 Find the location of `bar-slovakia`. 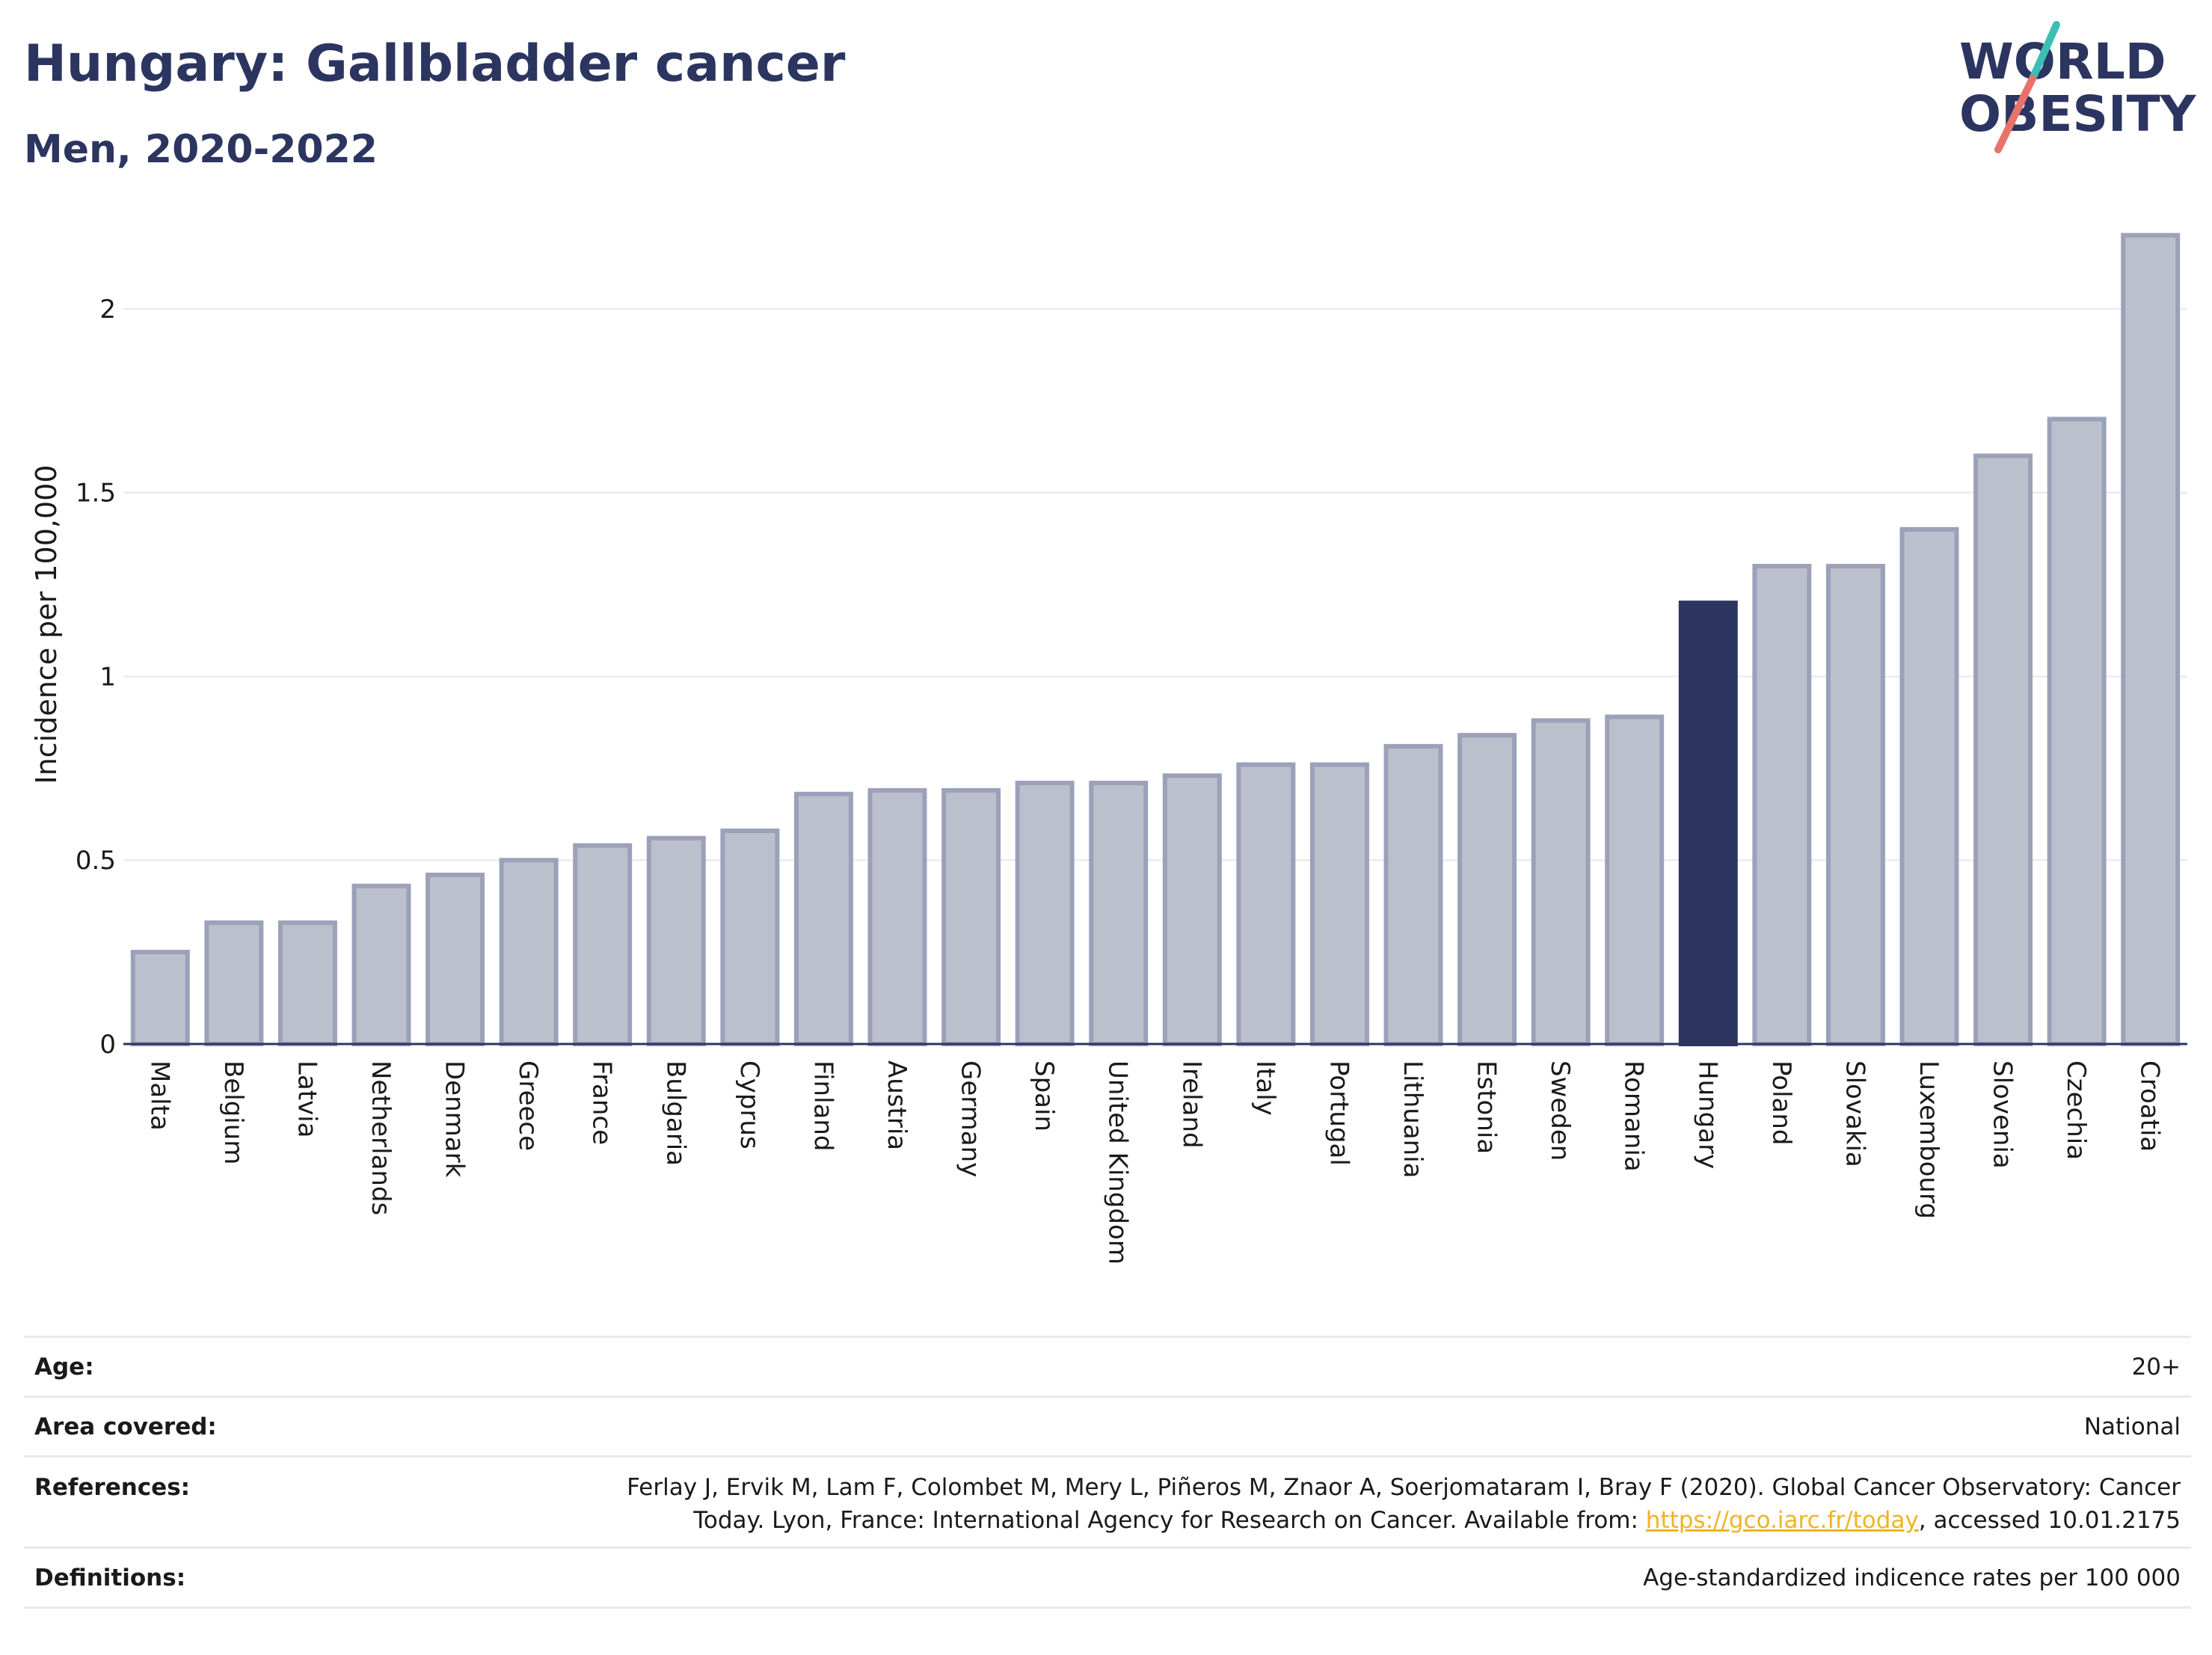

bar-slovakia is located at coordinates (1855, 804).